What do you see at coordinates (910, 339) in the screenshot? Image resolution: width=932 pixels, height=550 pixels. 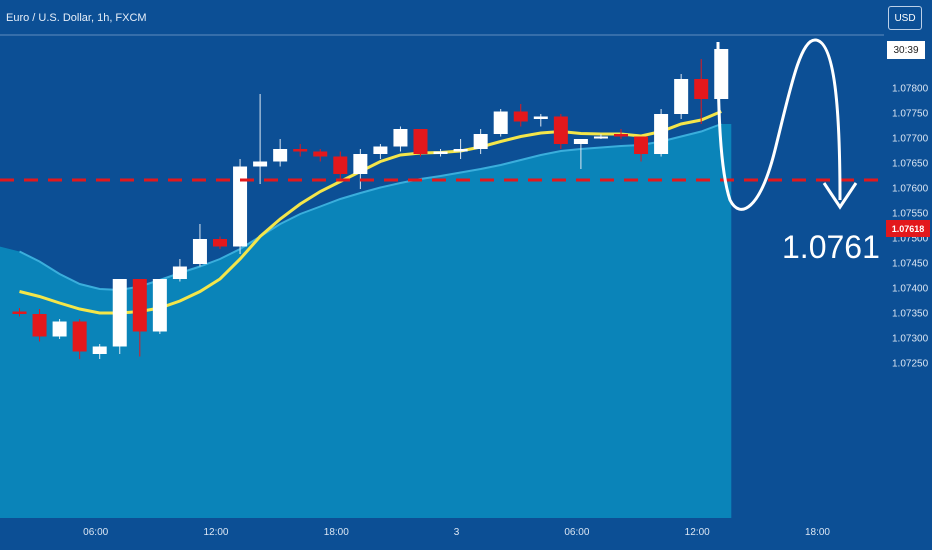 I see `price-tick-label: 1.07300` at bounding box center [910, 339].